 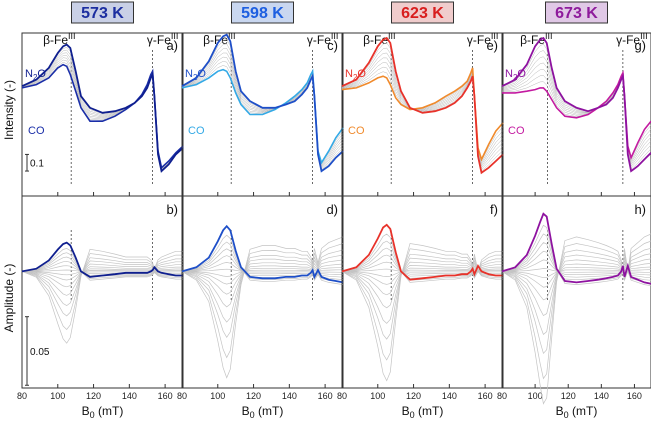 What do you see at coordinates (494, 209) in the screenshot?
I see `panel-letter: f)` at bounding box center [494, 209].